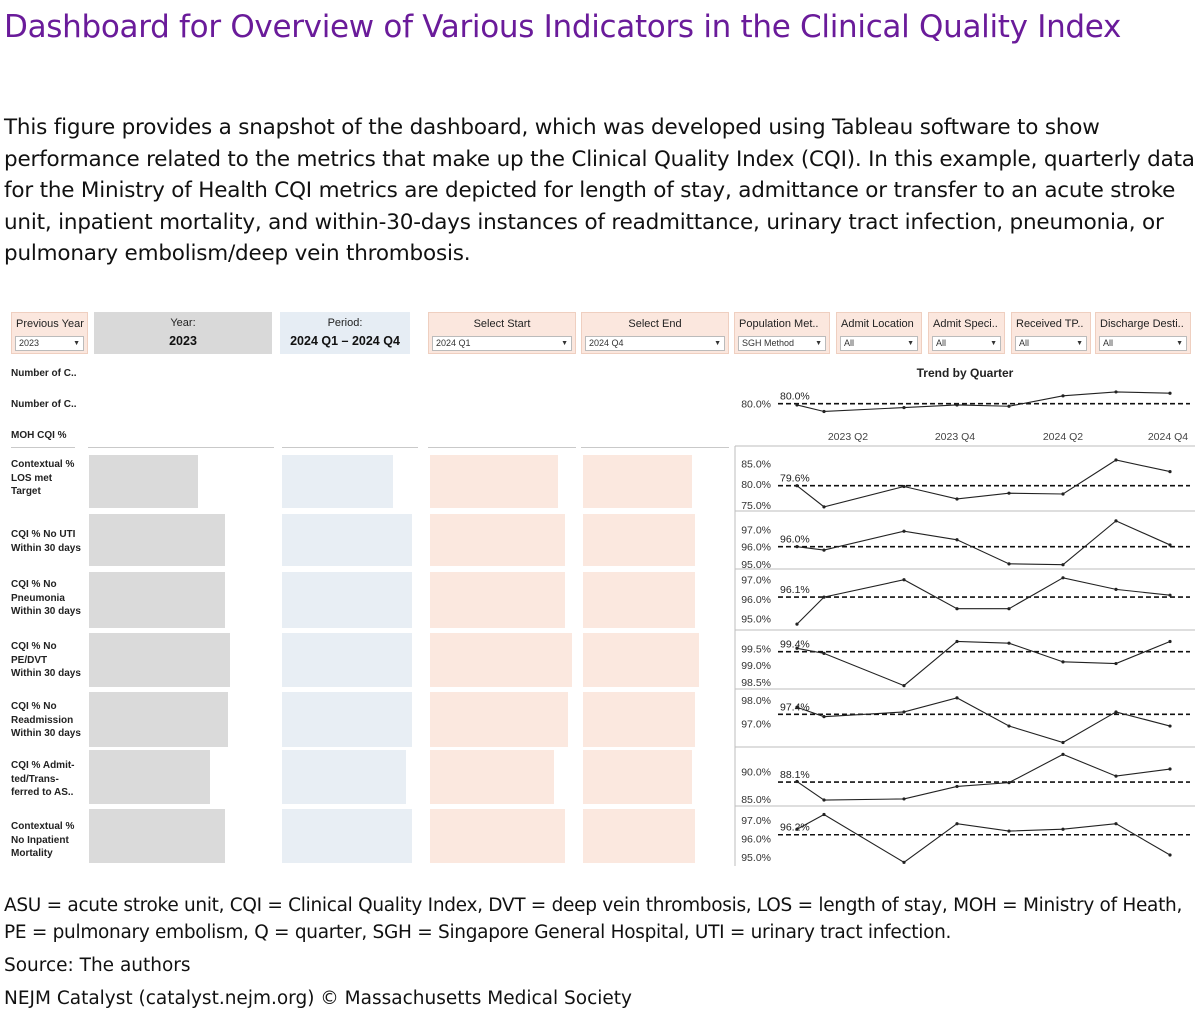 The image size is (1200, 1019). What do you see at coordinates (848, 437) in the screenshot?
I see `x-tick-label: 2023 Q2` at bounding box center [848, 437].